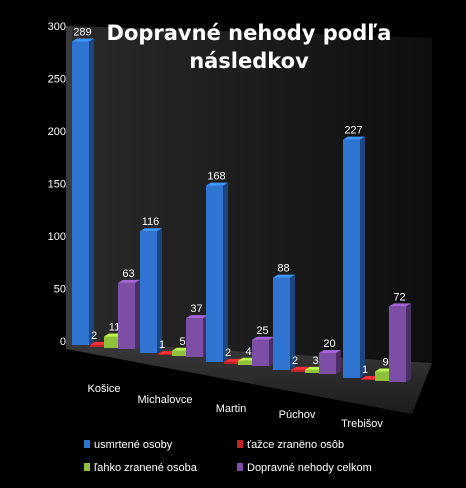  I want to click on y-tick-label: 100, so click(57, 237).